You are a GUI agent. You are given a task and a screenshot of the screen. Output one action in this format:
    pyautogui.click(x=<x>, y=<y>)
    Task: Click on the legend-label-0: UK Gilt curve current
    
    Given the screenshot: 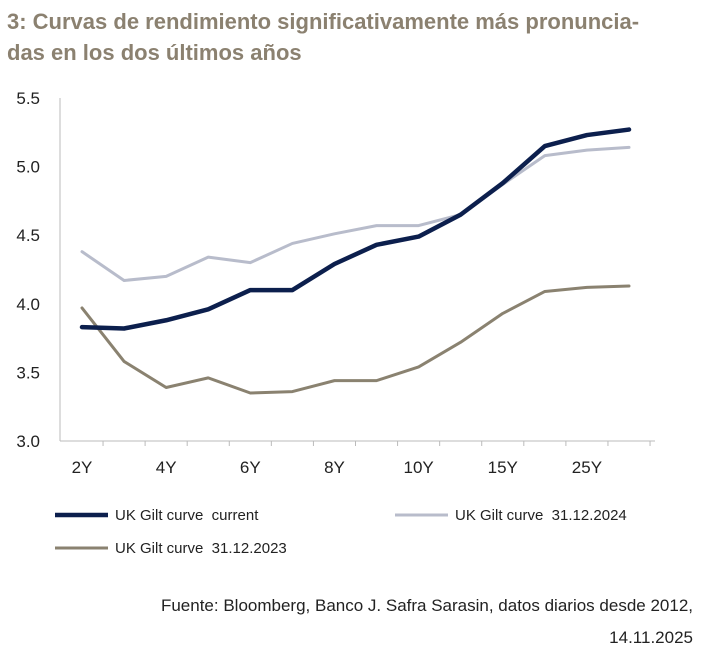 What is the action you would take?
    pyautogui.click(x=187, y=515)
    